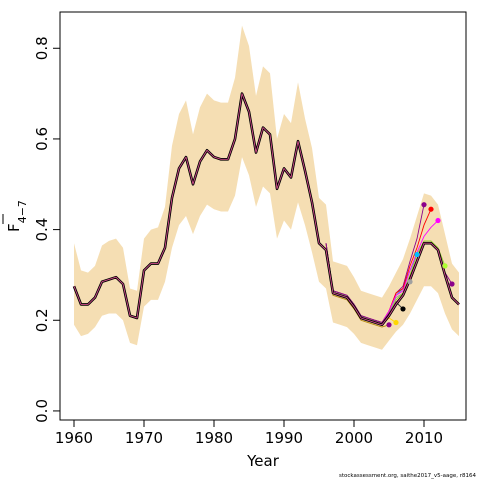  I want to click on y-axis-label-sub: 4−7, so click(22, 211).